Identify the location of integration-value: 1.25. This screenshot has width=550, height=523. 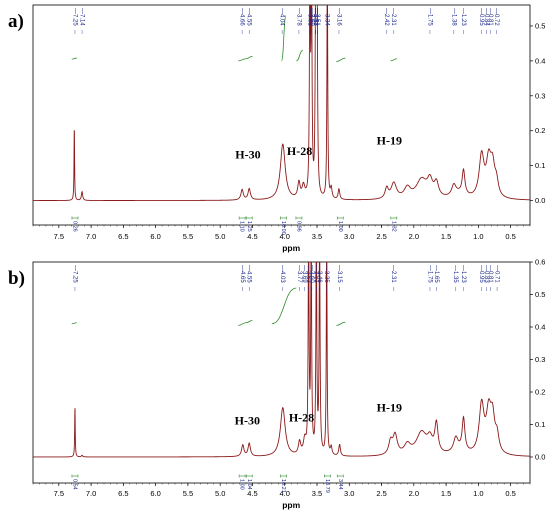
(249, 226).